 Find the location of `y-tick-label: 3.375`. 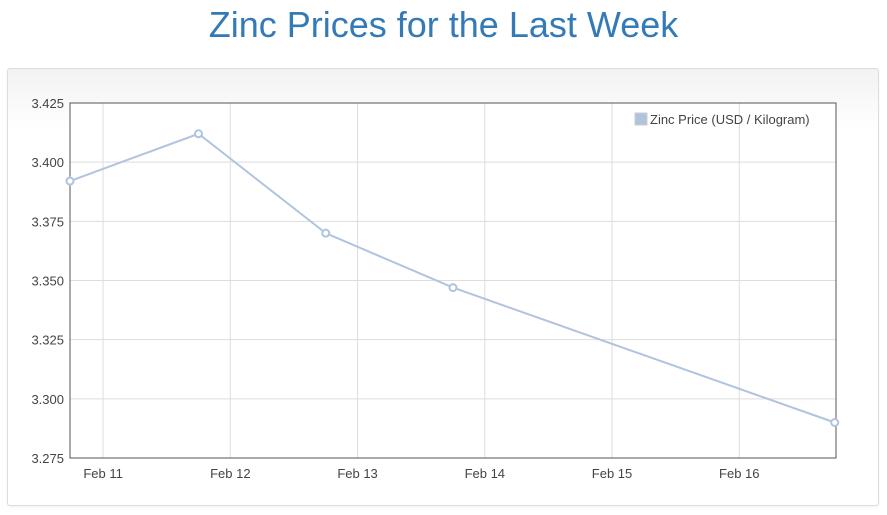

y-tick-label: 3.375 is located at coordinates (47, 221).